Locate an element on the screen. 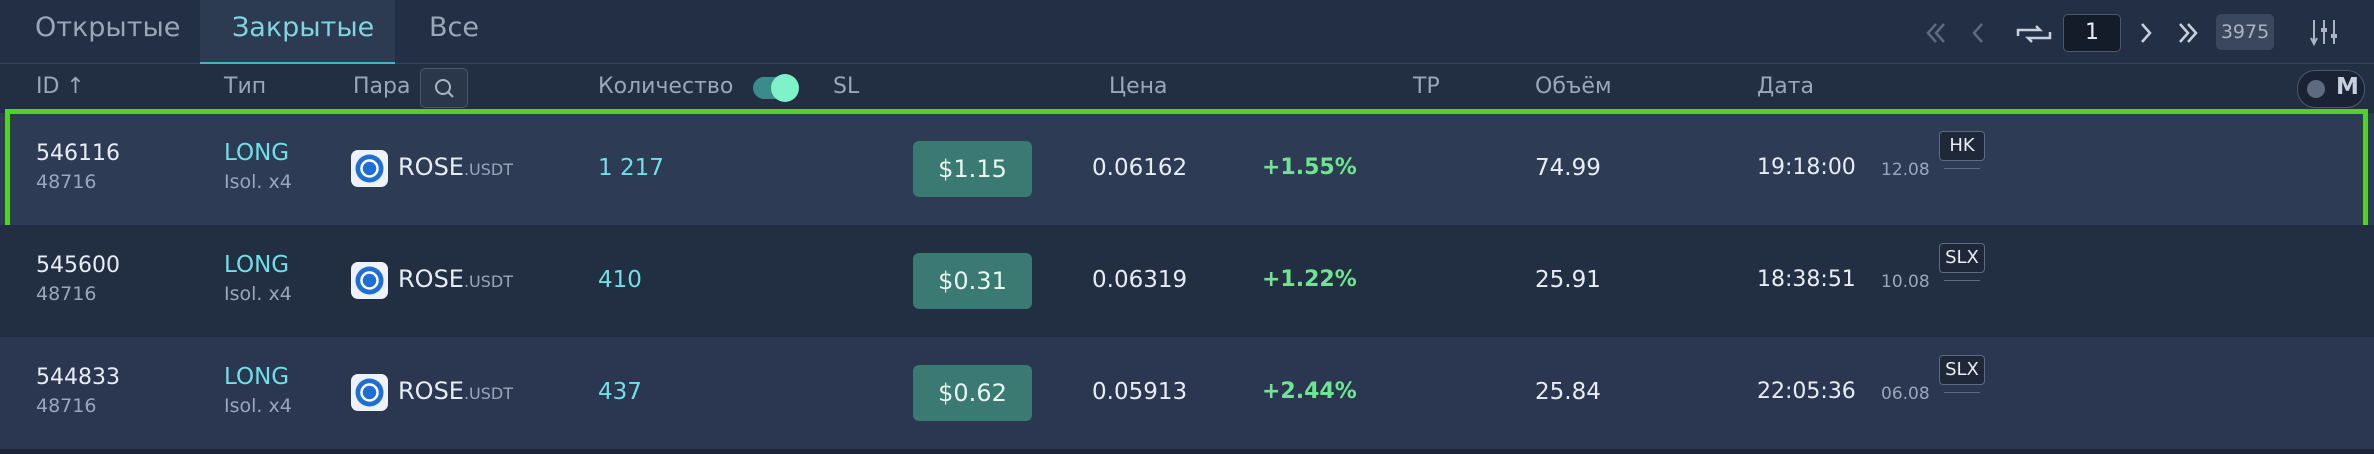  time: 22:05:36 is located at coordinates (1806, 391).